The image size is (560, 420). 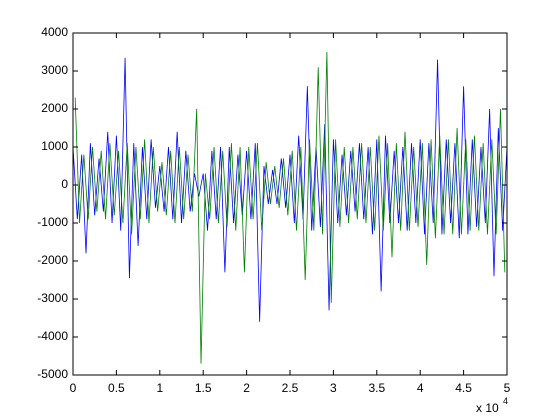 I want to click on y-tick-label: 2000, so click(x=54, y=108).